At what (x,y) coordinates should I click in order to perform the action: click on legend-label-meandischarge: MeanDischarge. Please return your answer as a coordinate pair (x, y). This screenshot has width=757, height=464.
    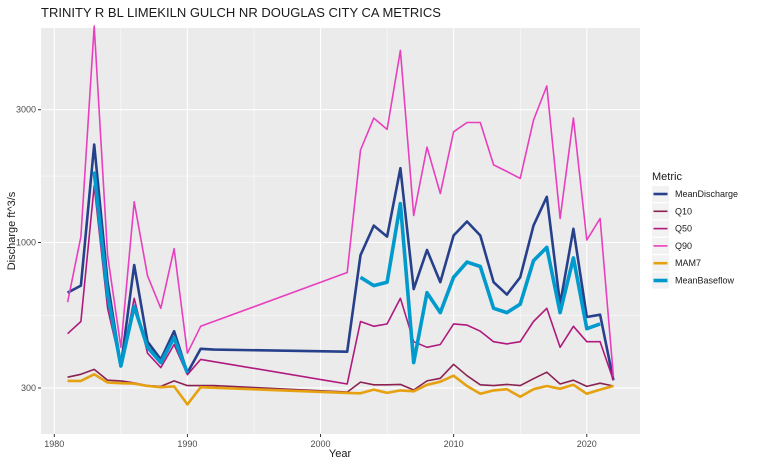
    Looking at the image, I should click on (706, 194).